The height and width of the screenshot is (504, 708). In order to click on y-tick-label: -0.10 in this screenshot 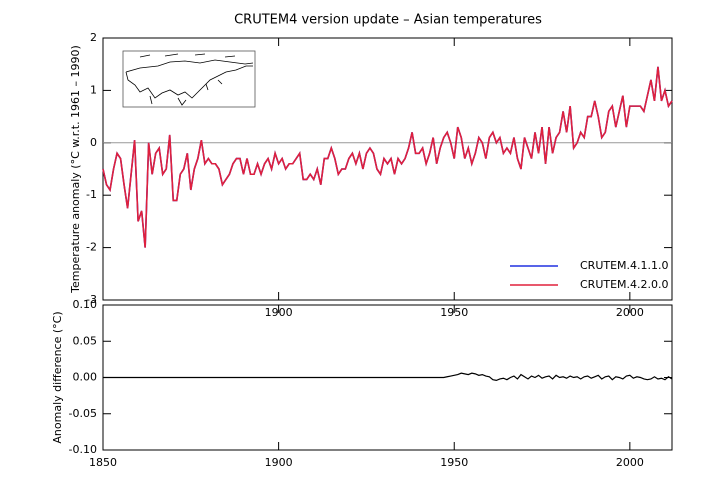, I will do `click(83, 449)`.